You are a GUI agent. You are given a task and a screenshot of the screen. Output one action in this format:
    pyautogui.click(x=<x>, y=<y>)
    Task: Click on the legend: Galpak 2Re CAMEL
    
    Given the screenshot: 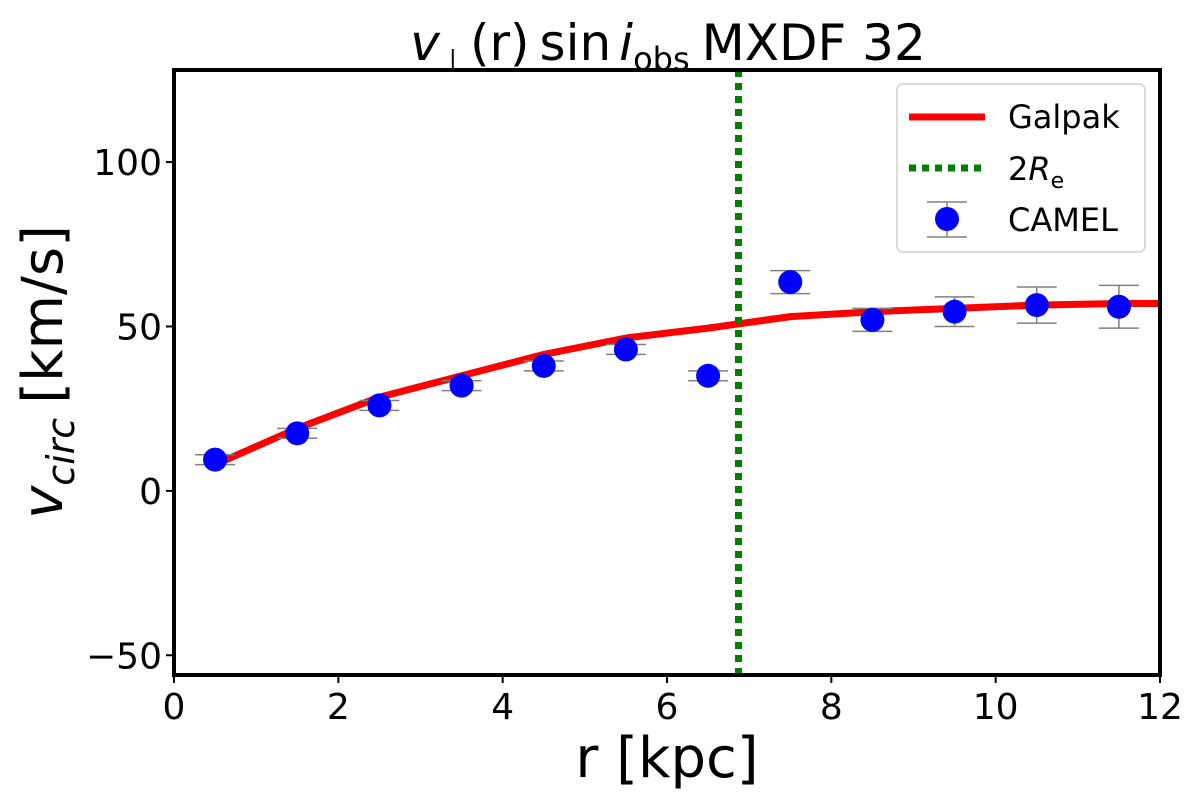 What is the action you would take?
    pyautogui.click(x=1021, y=168)
    